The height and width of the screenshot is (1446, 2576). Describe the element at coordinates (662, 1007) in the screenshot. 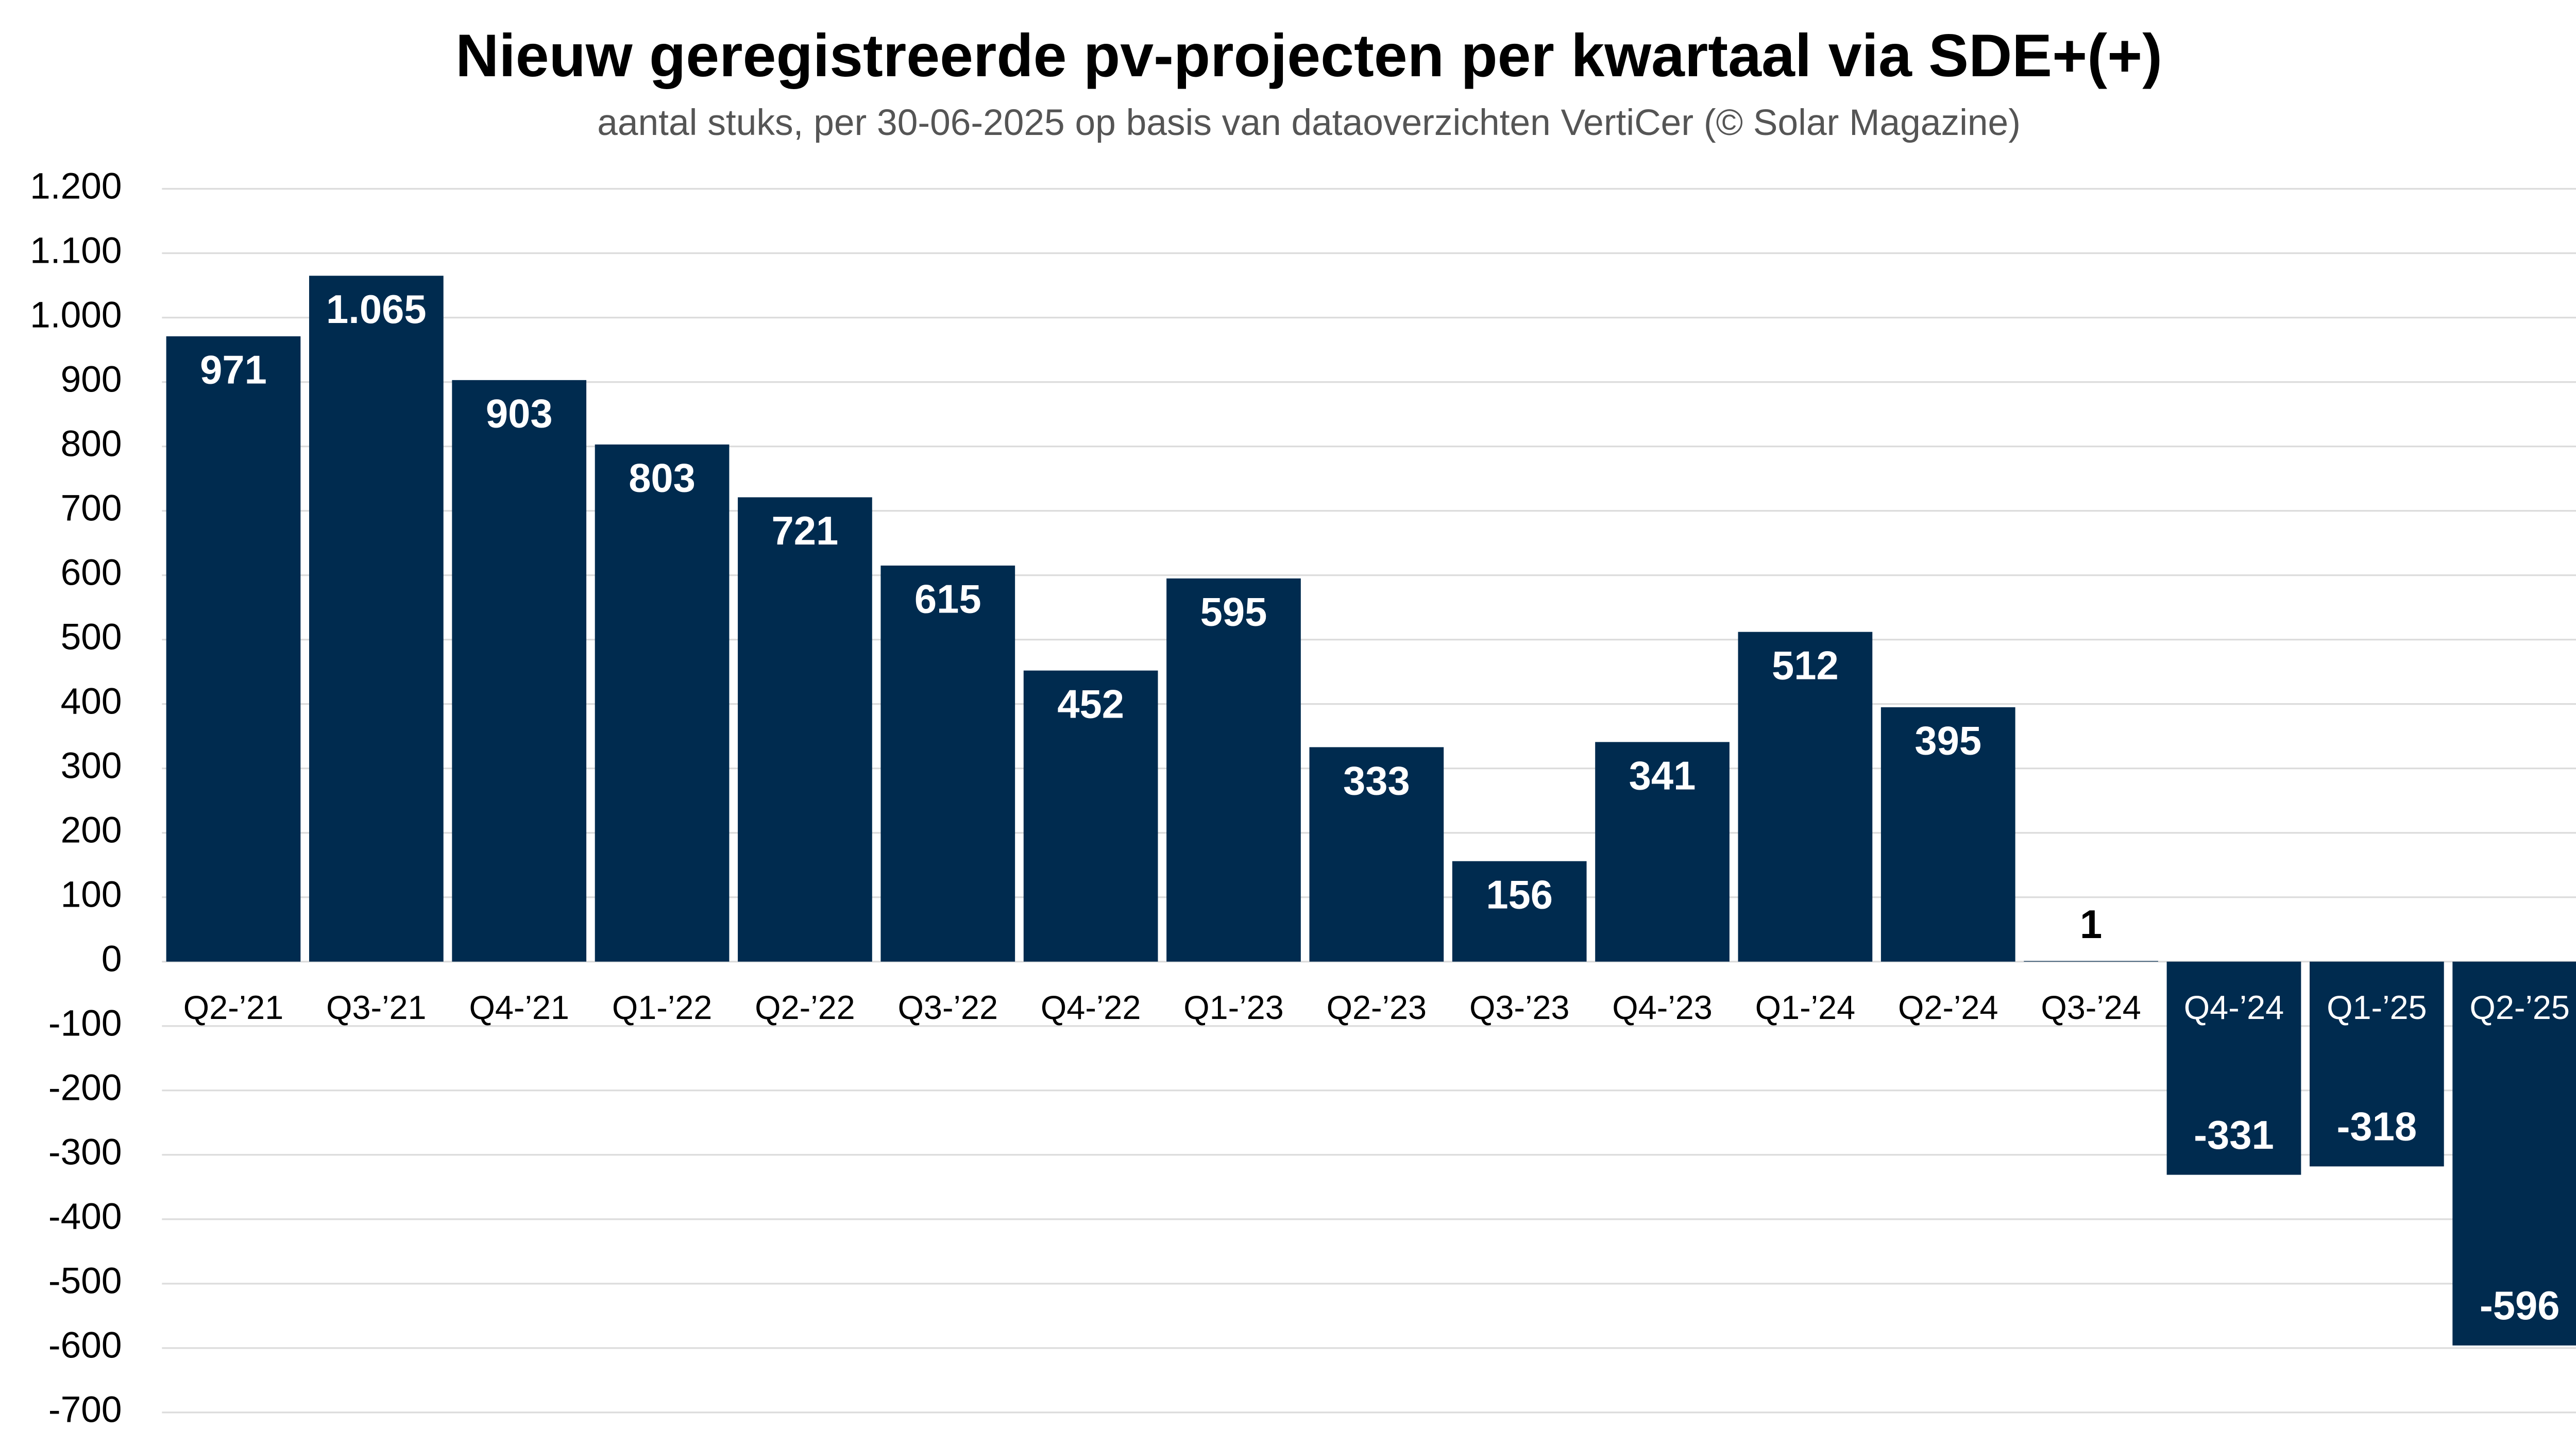

I see `x-tick-label: Q1-’22` at that location.